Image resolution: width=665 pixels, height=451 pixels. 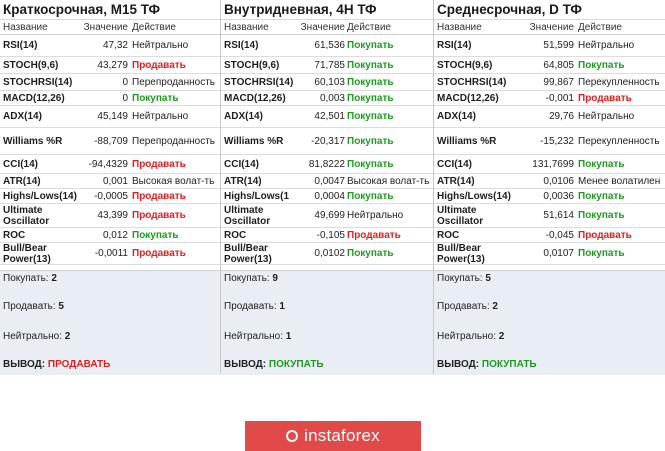 I want to click on indicator-value: 0,0107, so click(x=558, y=253).